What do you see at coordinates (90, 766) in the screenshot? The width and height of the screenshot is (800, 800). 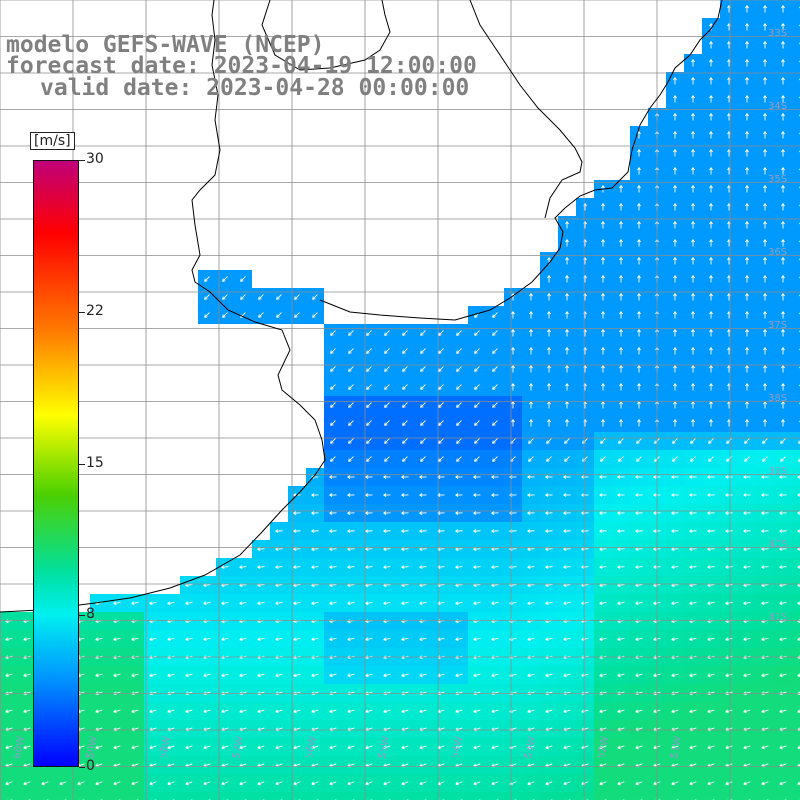 I see `colorbar-tick-label: 0` at bounding box center [90, 766].